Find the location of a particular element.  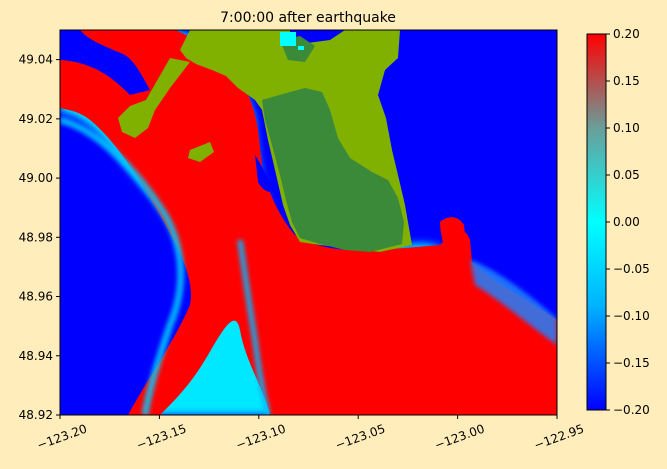

colorbar-tick-label: −0.20 is located at coordinates (631, 410).